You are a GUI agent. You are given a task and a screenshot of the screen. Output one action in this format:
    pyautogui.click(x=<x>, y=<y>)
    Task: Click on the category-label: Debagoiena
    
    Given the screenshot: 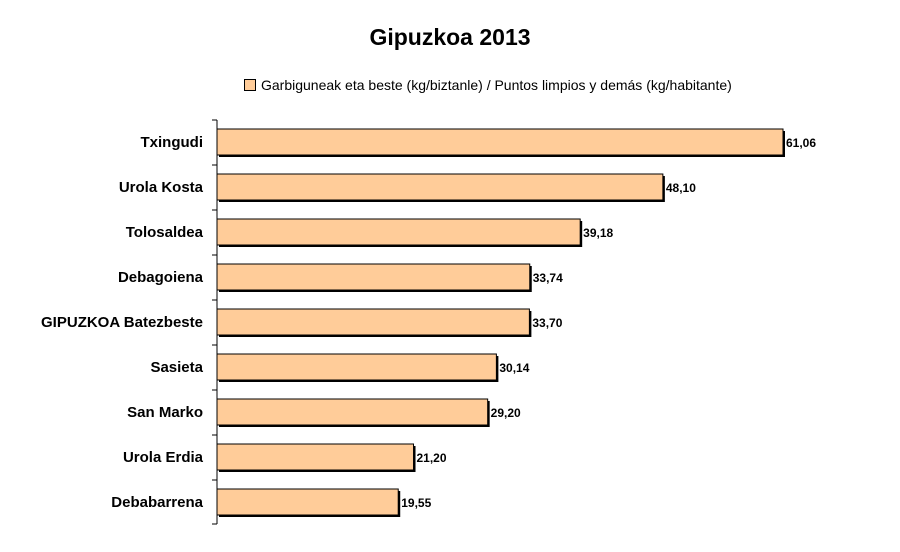 What is the action you would take?
    pyautogui.click(x=161, y=277)
    